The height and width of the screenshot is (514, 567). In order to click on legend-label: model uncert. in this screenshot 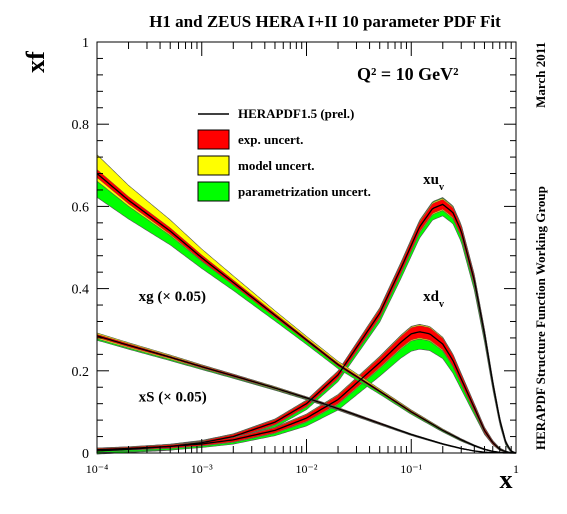, I will do `click(276, 165)`.